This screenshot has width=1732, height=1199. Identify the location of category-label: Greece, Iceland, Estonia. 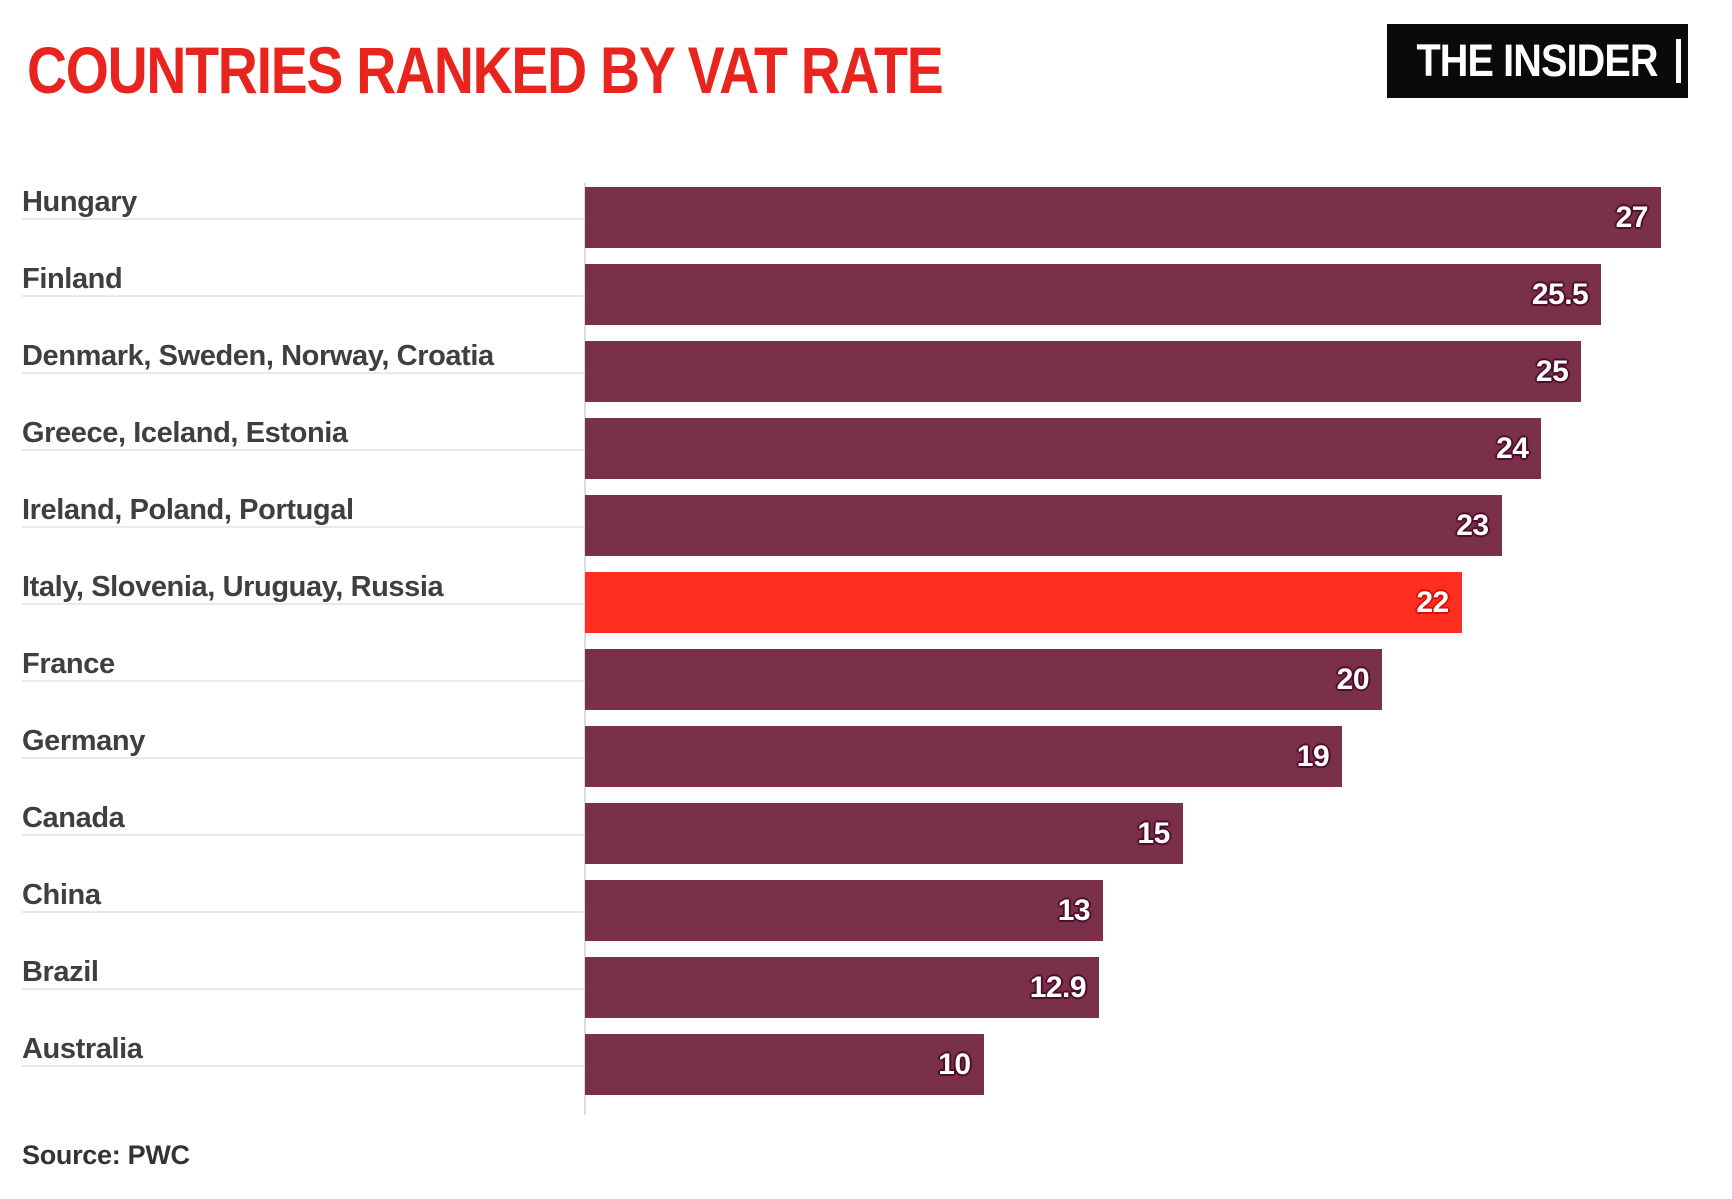
(303, 434).